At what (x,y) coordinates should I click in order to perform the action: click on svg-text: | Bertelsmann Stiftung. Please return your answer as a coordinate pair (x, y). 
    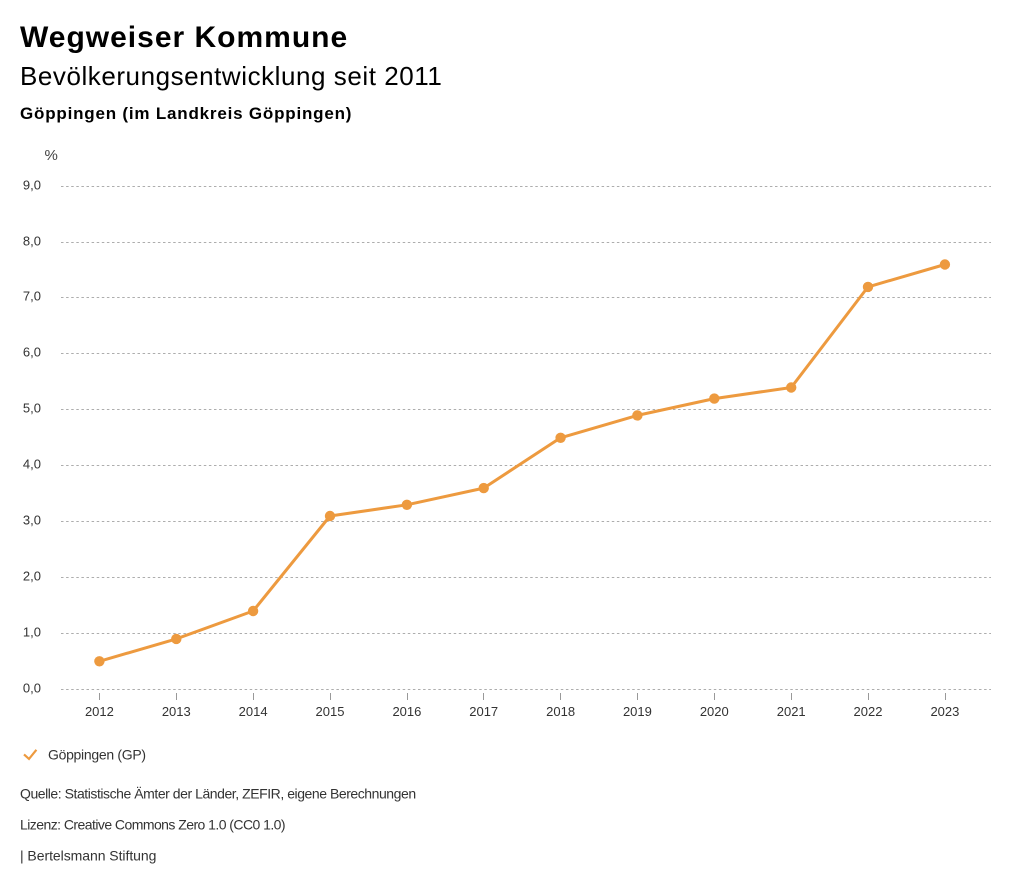
    Looking at the image, I should click on (88, 856).